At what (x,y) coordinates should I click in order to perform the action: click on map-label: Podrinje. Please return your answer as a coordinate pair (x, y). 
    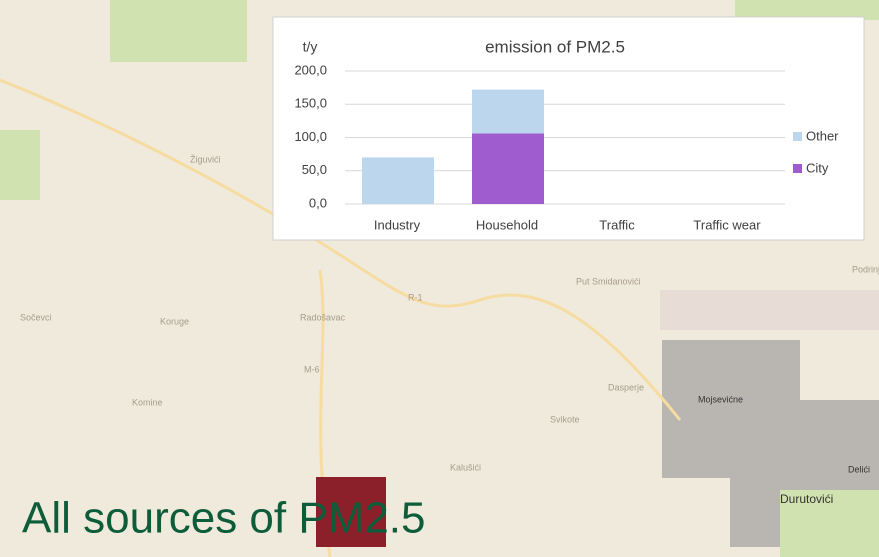
    Looking at the image, I should click on (865, 269).